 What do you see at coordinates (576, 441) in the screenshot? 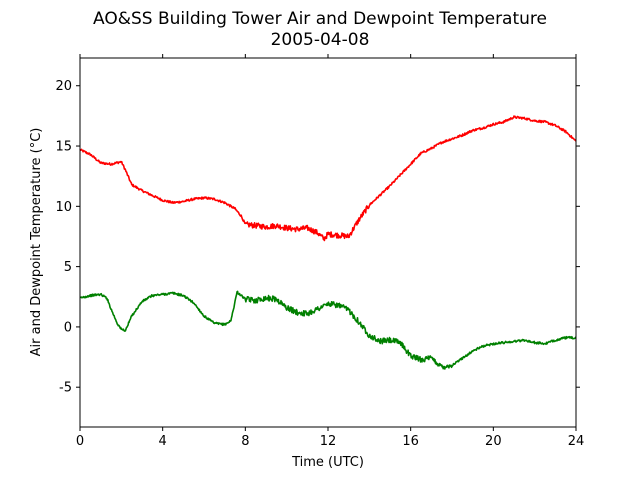
I see `x-tick-label: 24` at bounding box center [576, 441].